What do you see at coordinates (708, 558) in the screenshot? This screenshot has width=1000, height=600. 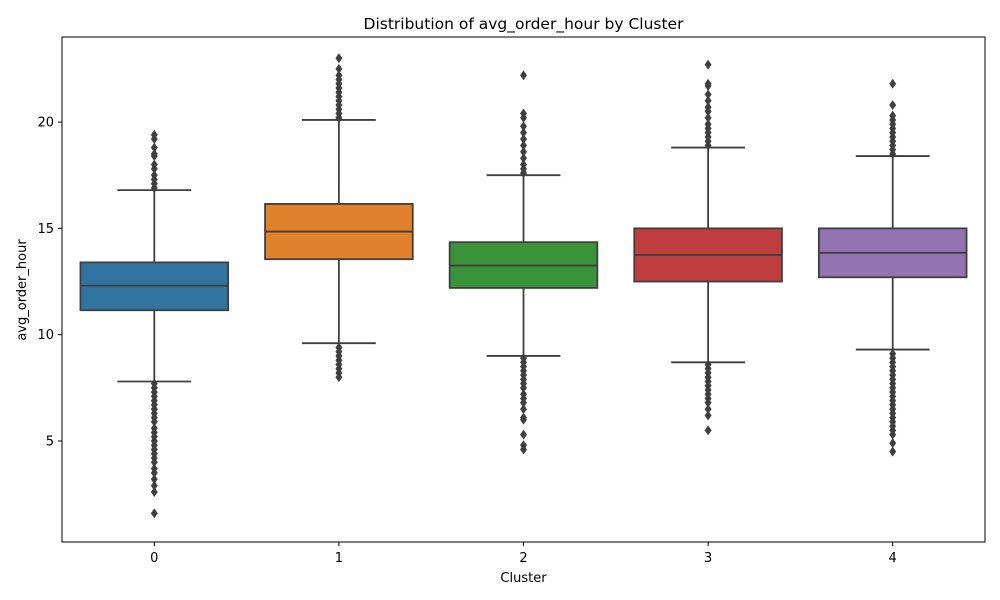 I see `x-tick-label-3: 3` at bounding box center [708, 558].